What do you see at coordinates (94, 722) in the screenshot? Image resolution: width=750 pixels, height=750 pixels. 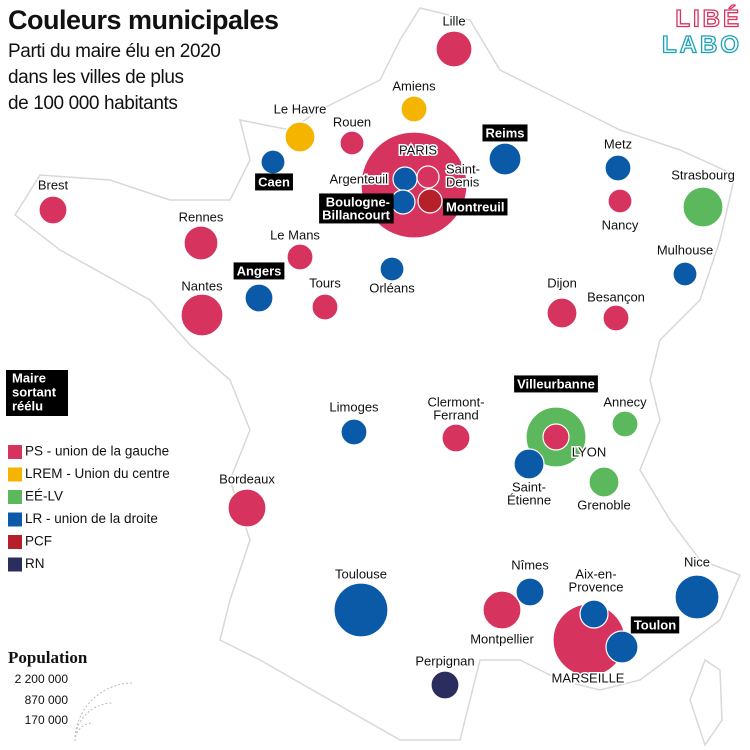 I see `ring` at bounding box center [94, 722].